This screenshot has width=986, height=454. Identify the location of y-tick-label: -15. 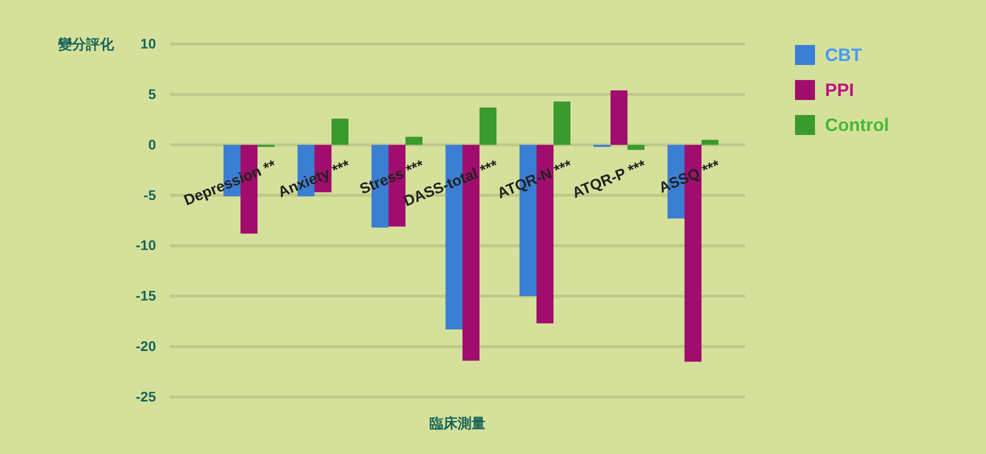
(146, 296).